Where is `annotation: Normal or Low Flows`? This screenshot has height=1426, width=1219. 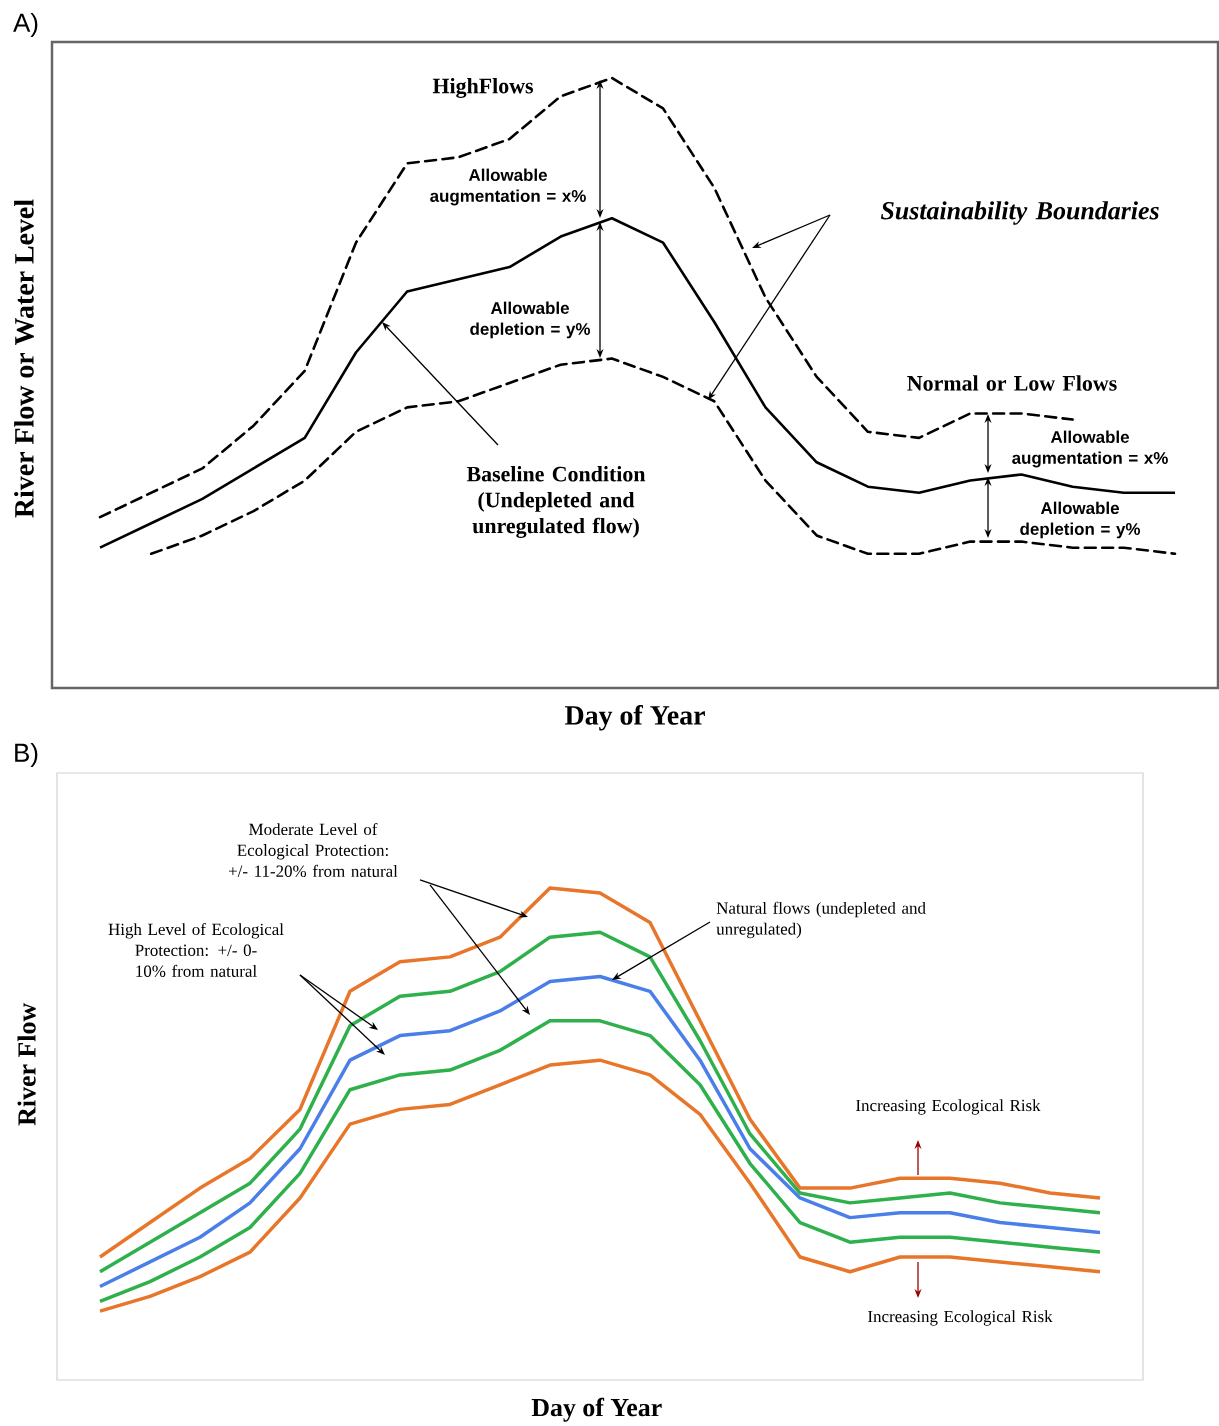
annotation: Normal or Low Flows is located at coordinates (1012, 383).